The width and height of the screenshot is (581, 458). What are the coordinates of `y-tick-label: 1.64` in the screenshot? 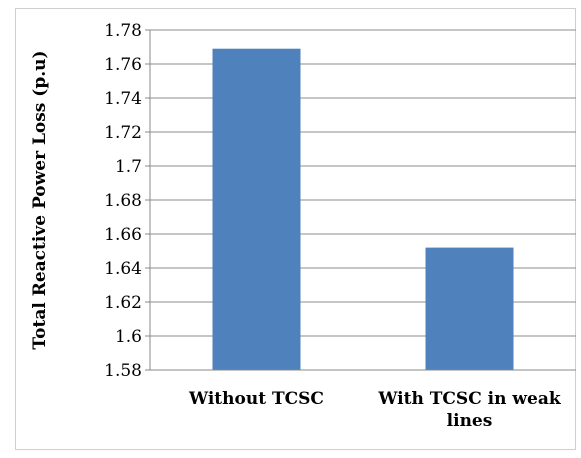 It's located at (123, 269).